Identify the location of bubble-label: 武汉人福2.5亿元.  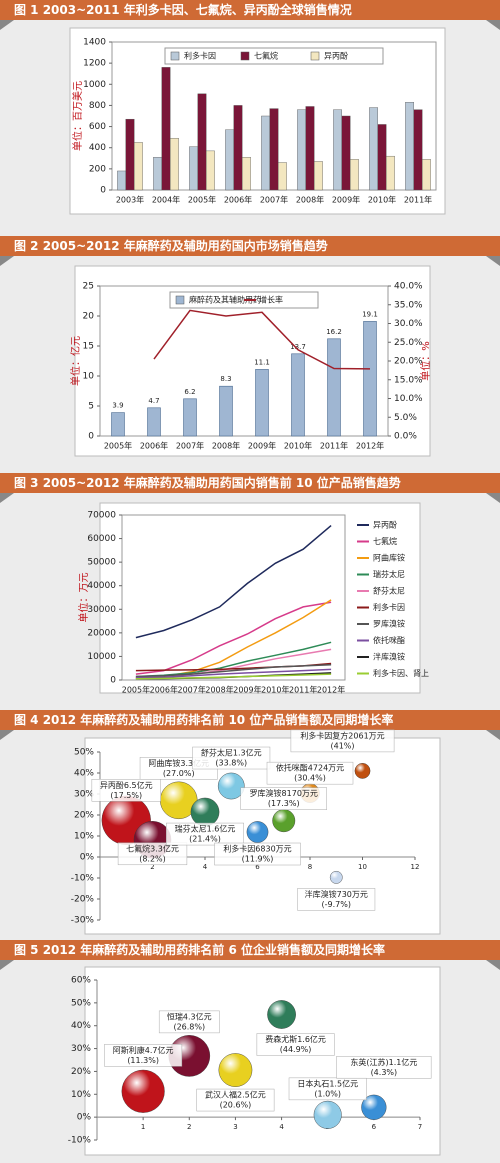
(235, 1095).